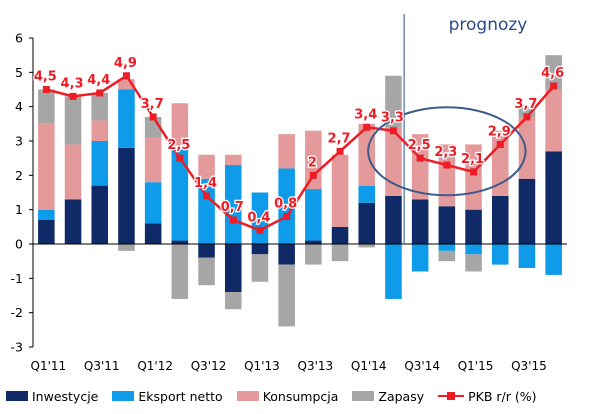 The width and height of the screenshot is (597, 414). Describe the element at coordinates (232, 207) in the screenshot. I see `gdp-label-q4-12: 0,7` at that location.